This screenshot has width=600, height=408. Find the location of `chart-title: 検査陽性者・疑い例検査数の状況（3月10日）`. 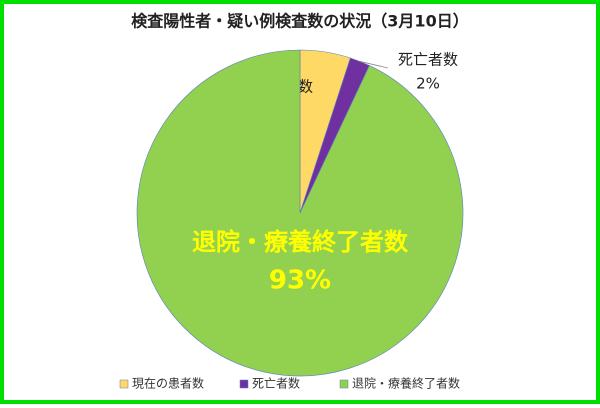

chart-title: 検査陽性者・疑い例検査数の状況（3月10日） is located at coordinates (299, 21).